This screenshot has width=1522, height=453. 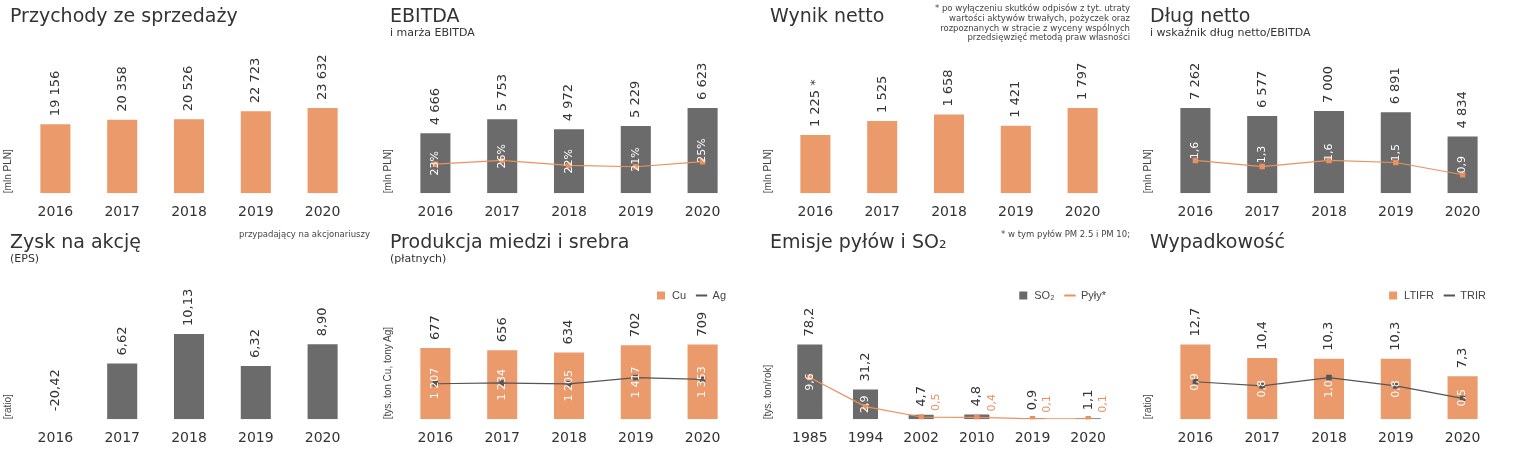 What do you see at coordinates (435, 163) in the screenshot?
I see `data-label: 23%` at bounding box center [435, 163].